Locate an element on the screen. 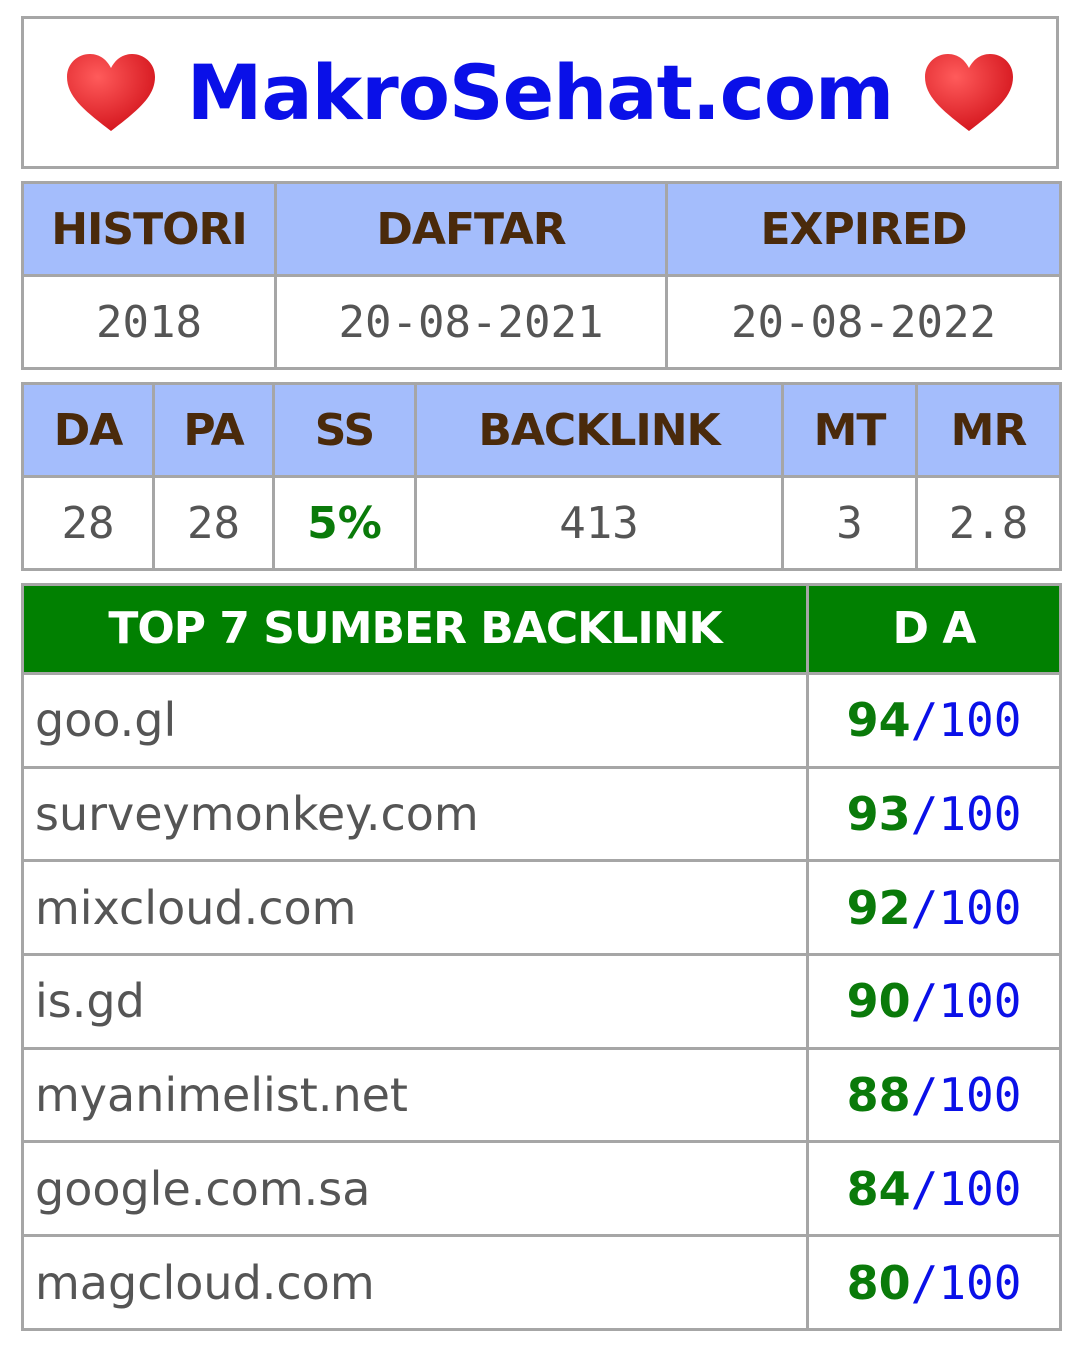 This screenshot has height=1347, width=1080. backlink-score: 92/100 is located at coordinates (934, 907).